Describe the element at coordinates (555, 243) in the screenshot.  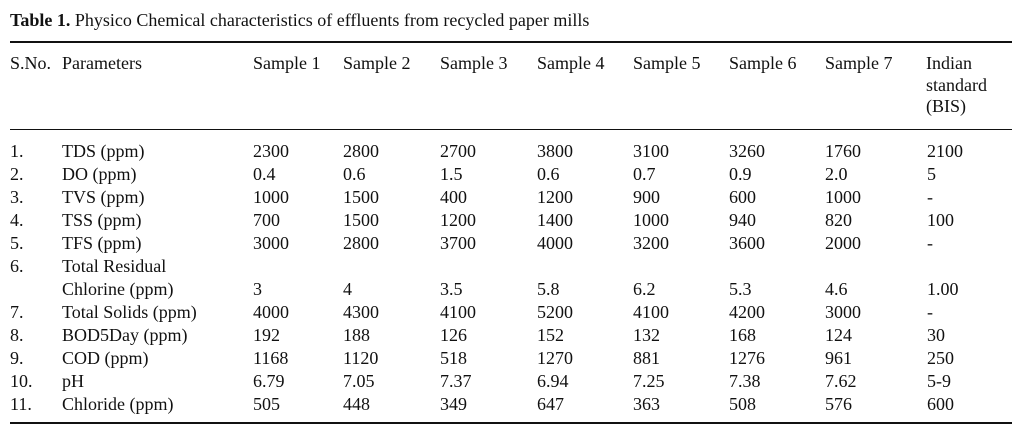
I see `row-sample-4: 4000` at that location.